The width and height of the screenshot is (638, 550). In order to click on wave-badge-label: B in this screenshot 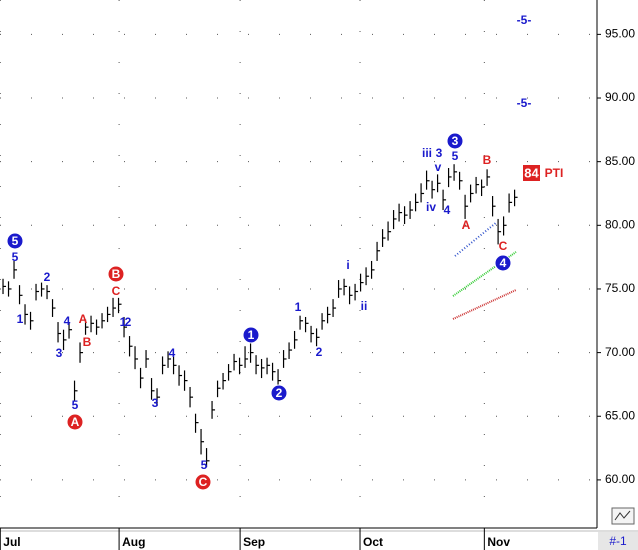, I will do `click(116, 274)`.